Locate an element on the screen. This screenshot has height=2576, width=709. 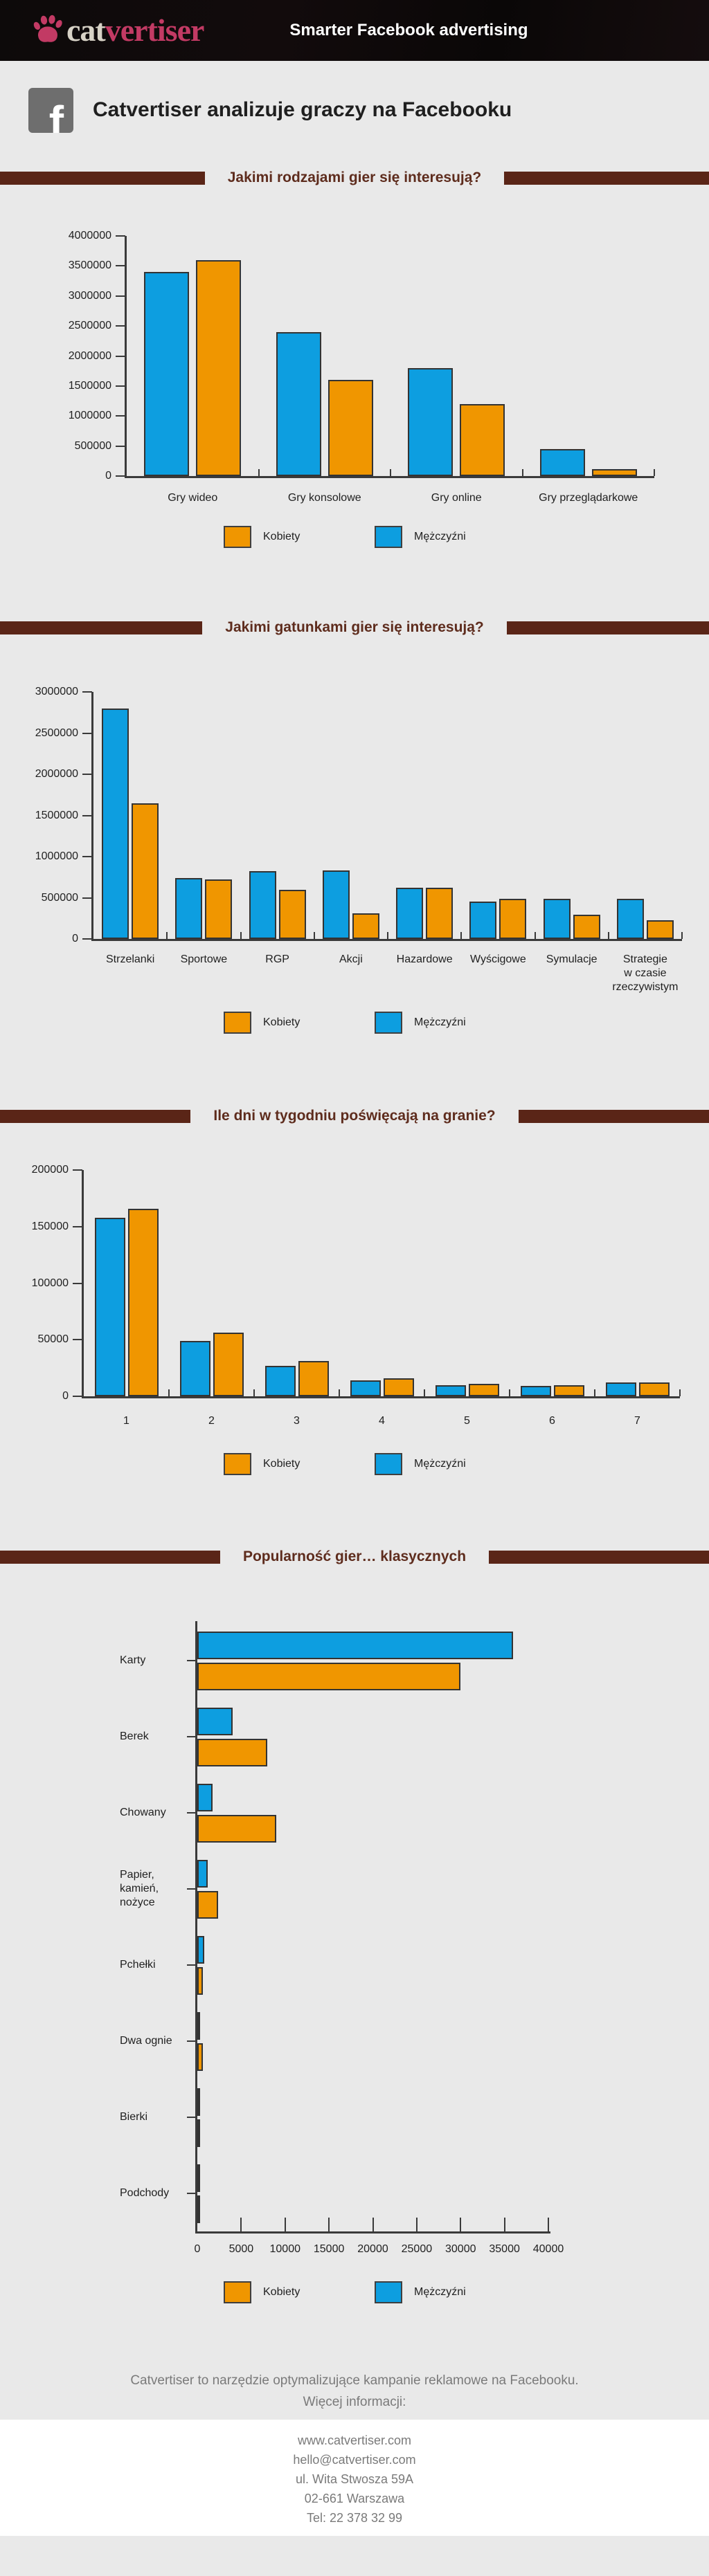
x-axis-category-label: Strzelanki is located at coordinates (130, 959).